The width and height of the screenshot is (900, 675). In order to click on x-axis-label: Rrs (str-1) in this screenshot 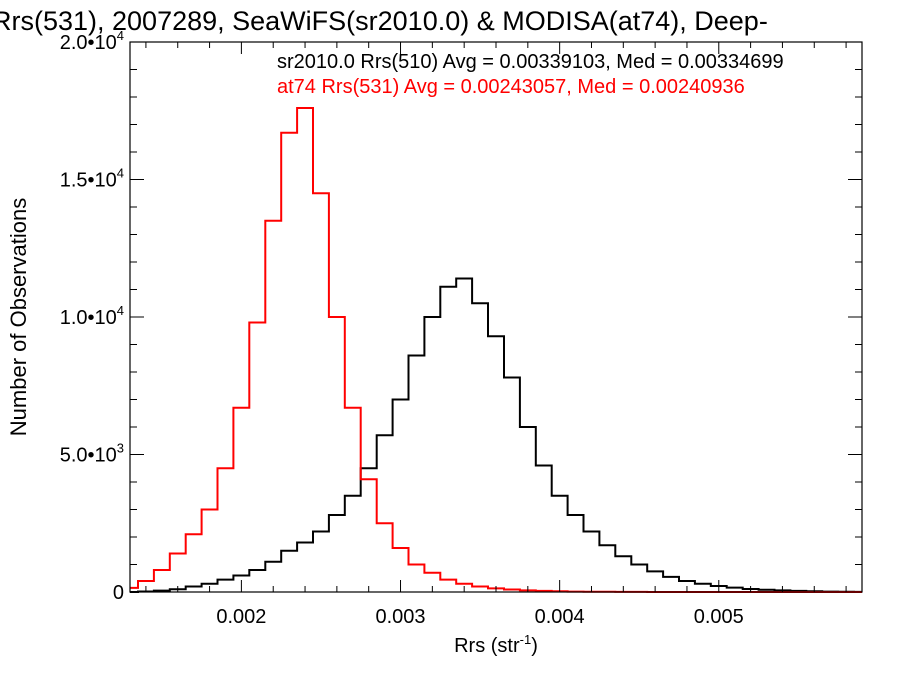, I will do `click(496, 644)`.